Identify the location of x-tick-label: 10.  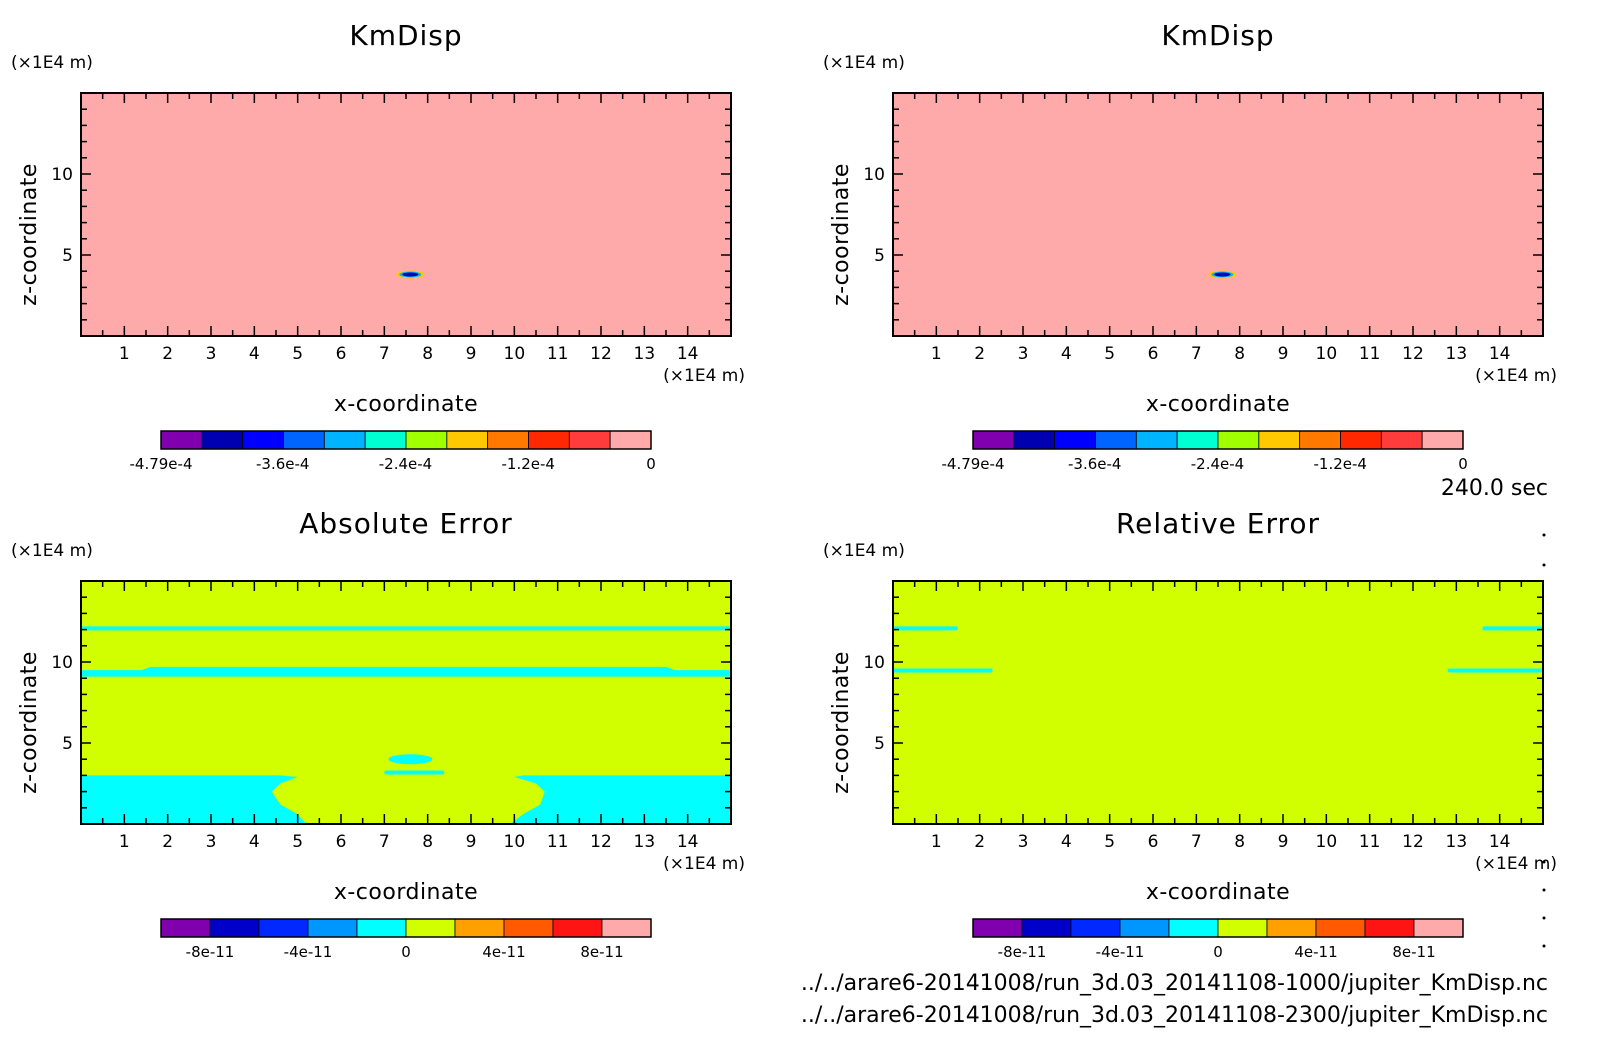
(1327, 842).